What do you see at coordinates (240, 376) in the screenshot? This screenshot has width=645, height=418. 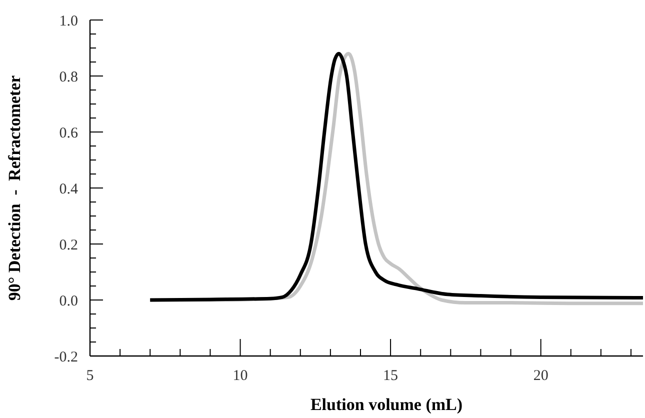 I see `x-tick-label: 10` at bounding box center [240, 376].